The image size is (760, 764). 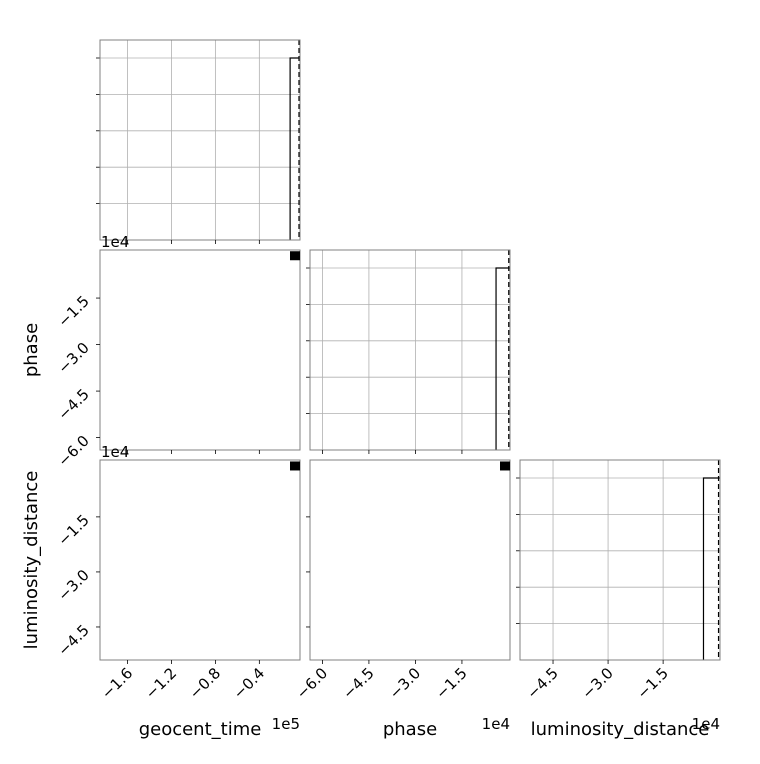 What do you see at coordinates (73, 585) in the screenshot?
I see `y-tick-label-luminosity_distance: −3.0` at bounding box center [73, 585].